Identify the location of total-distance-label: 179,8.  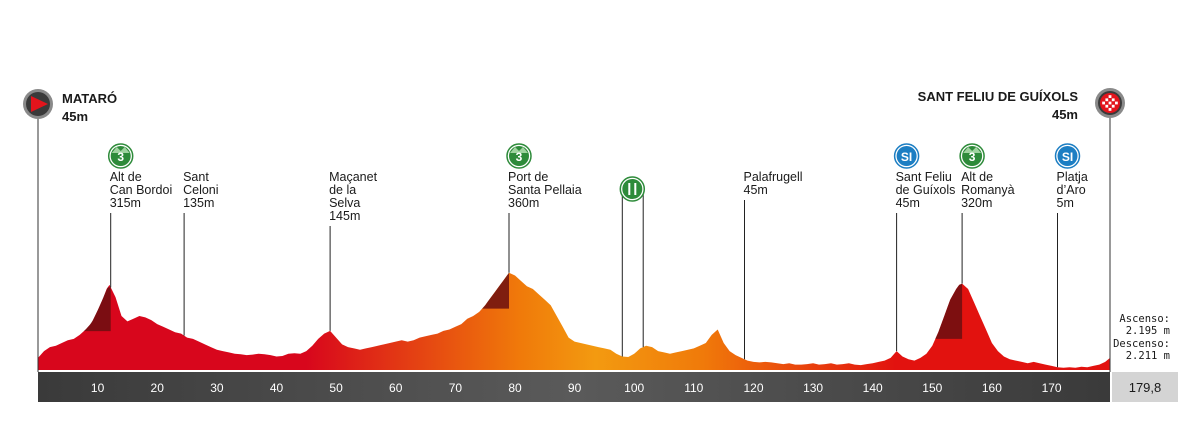
(1145, 387).